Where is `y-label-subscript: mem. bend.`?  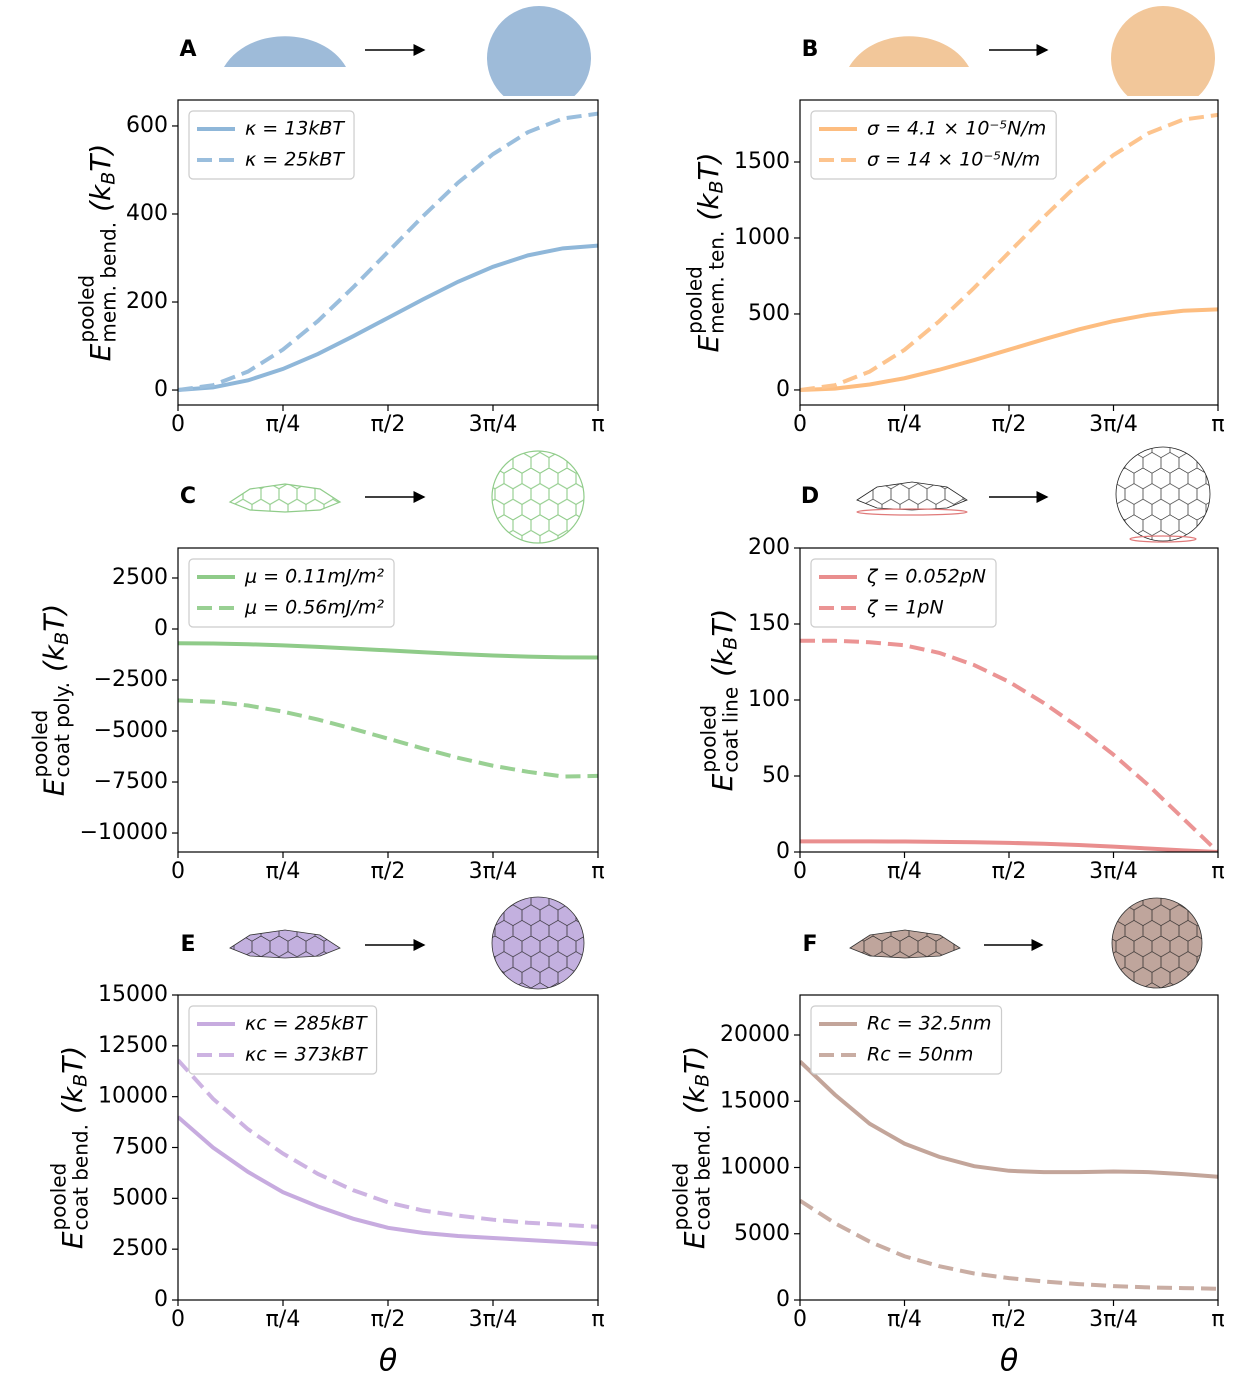
y-label-subscript: mem. bend. is located at coordinates (109, 282).